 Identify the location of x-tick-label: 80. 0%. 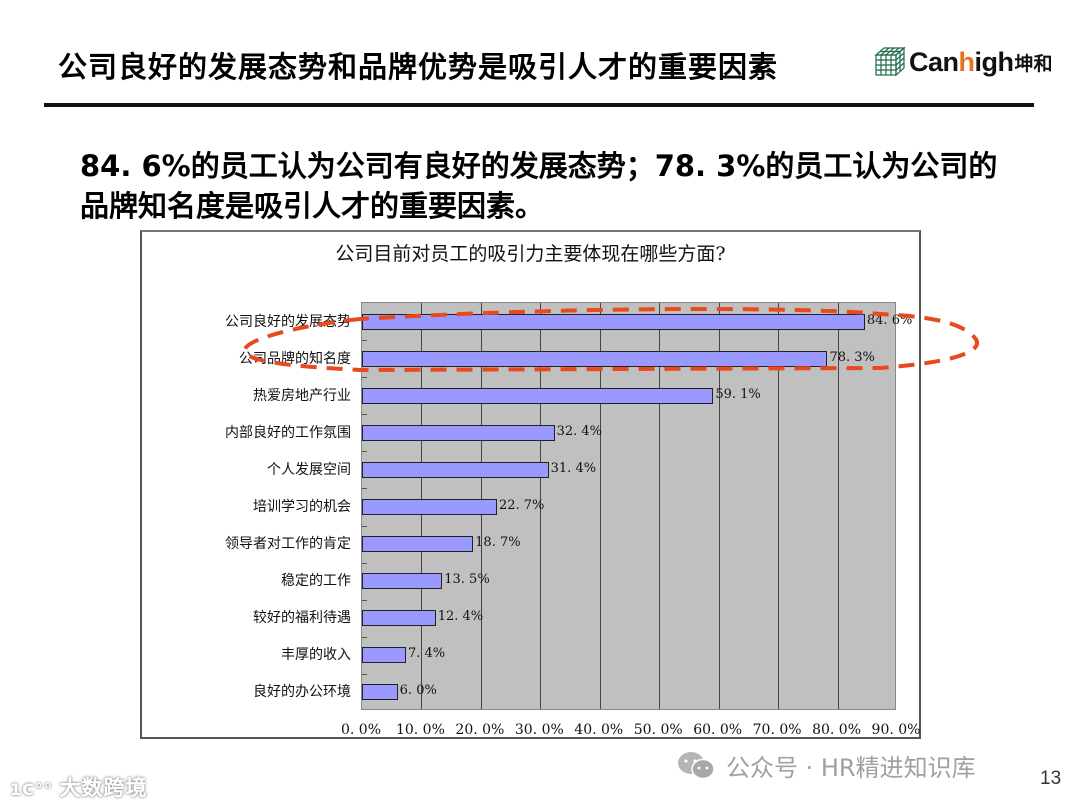
(837, 730).